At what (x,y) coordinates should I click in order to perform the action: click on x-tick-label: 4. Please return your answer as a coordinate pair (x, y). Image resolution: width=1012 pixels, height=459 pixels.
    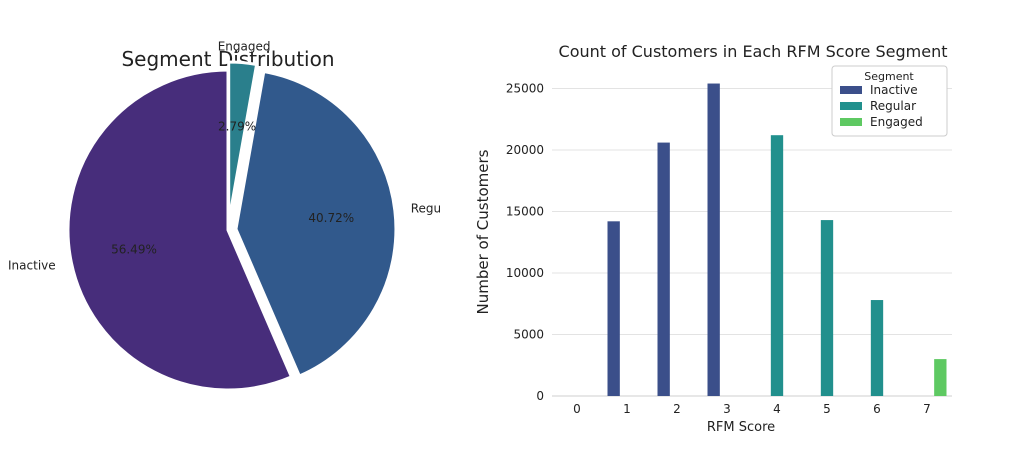
    Looking at the image, I should click on (777, 409).